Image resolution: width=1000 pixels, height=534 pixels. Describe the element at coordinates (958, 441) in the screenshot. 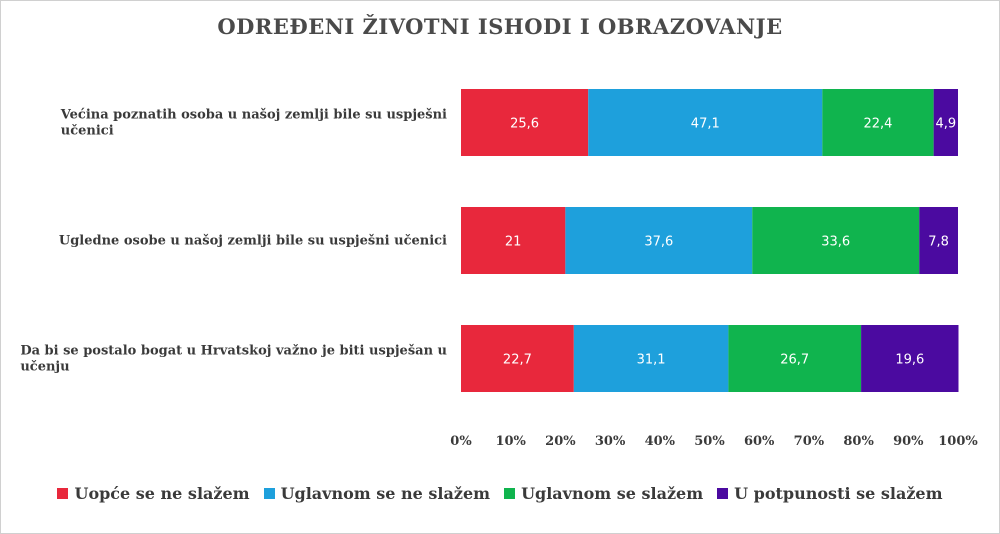

I see `x-tick-label: 100%` at that location.